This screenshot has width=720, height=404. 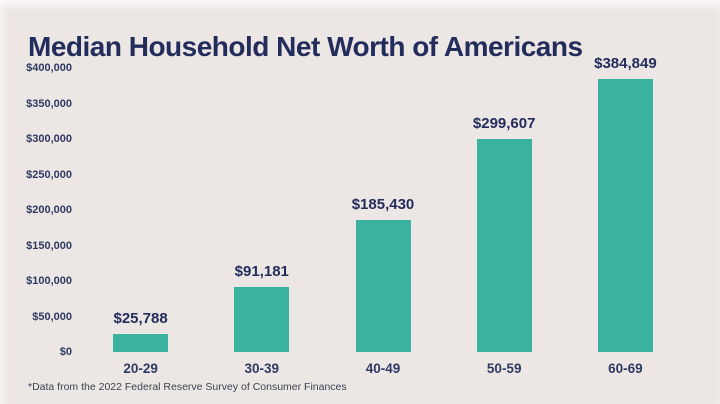 I want to click on y-axis-tick-label: $350,000, so click(x=49, y=103).